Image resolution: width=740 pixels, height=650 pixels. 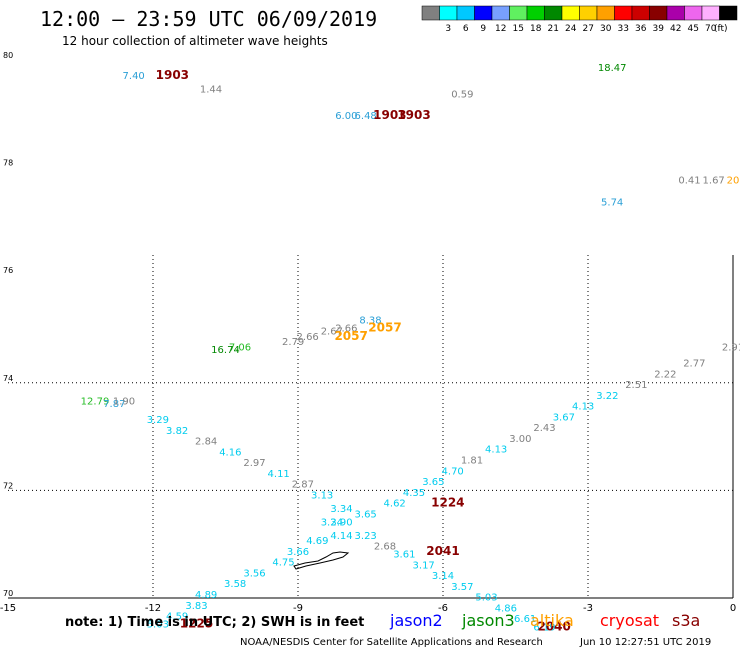 I want to click on wave-height-label: 5.03, so click(x=158, y=625).